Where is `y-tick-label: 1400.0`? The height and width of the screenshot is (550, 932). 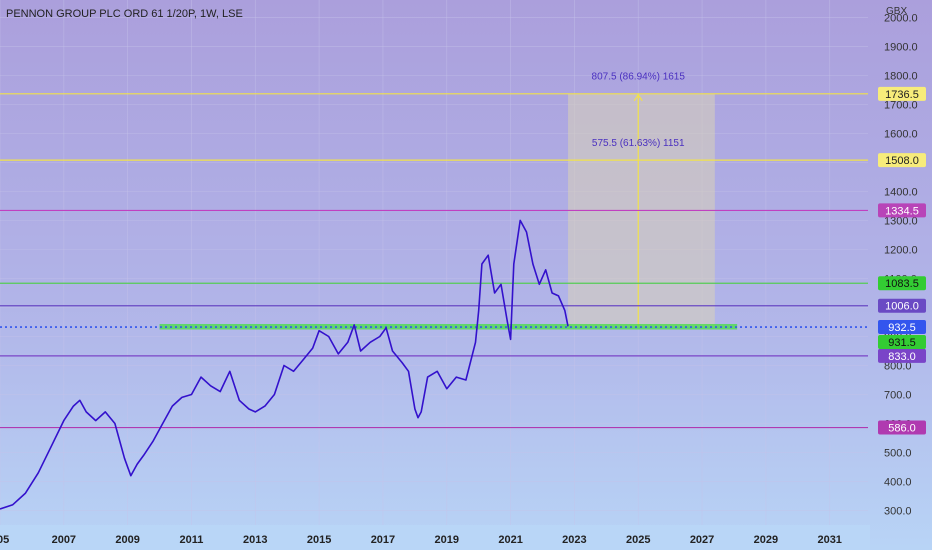 y-tick-label: 1400.0 is located at coordinates (901, 192).